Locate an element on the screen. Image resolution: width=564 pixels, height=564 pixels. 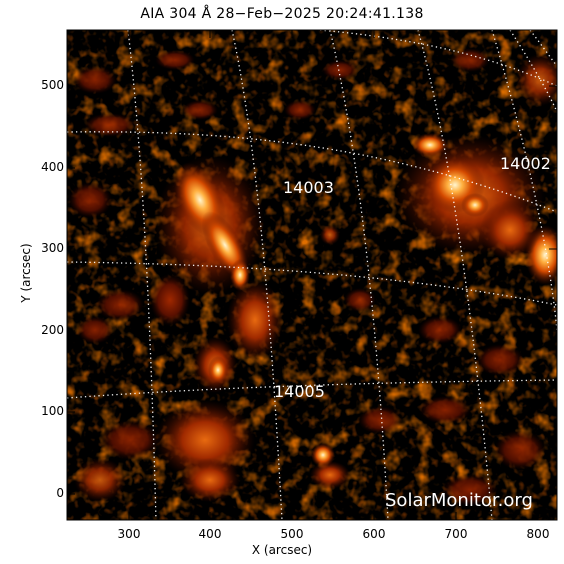
active-region-14003-emission is located at coordinates (216, 328).